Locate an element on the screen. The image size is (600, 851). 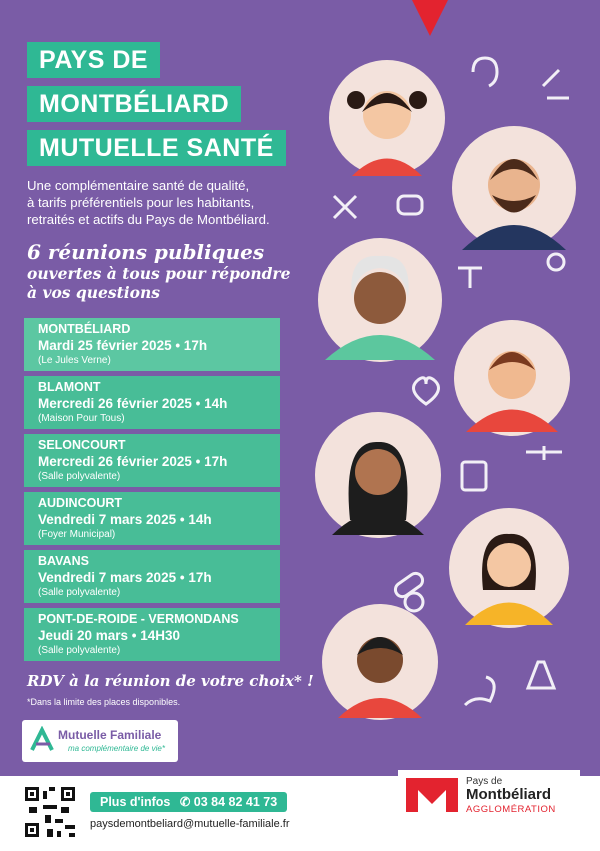
meeting-place: (Le Jules Verne) is located at coordinates (74, 360).